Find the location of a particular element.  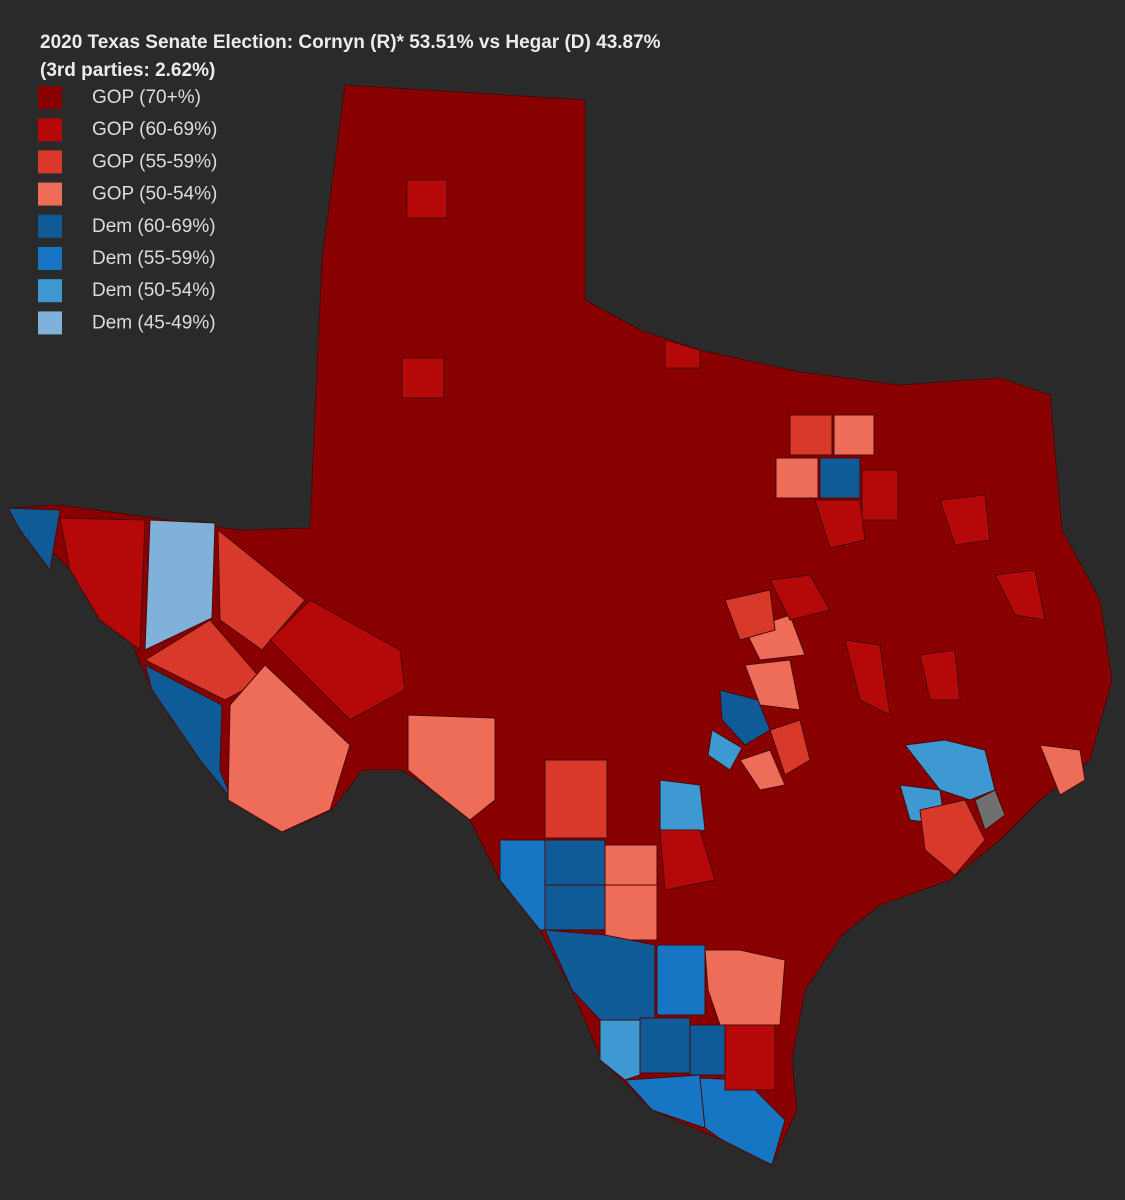

legend-label: GOP (60-69%) is located at coordinates (154, 129).